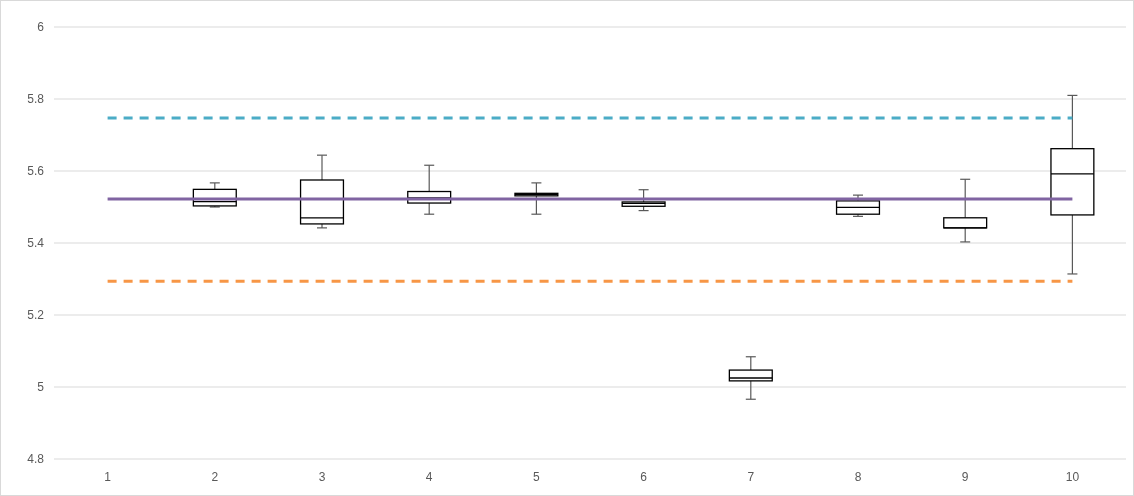 The height and width of the screenshot is (496, 1134). I want to click on x-tick-label: 2, so click(215, 477).